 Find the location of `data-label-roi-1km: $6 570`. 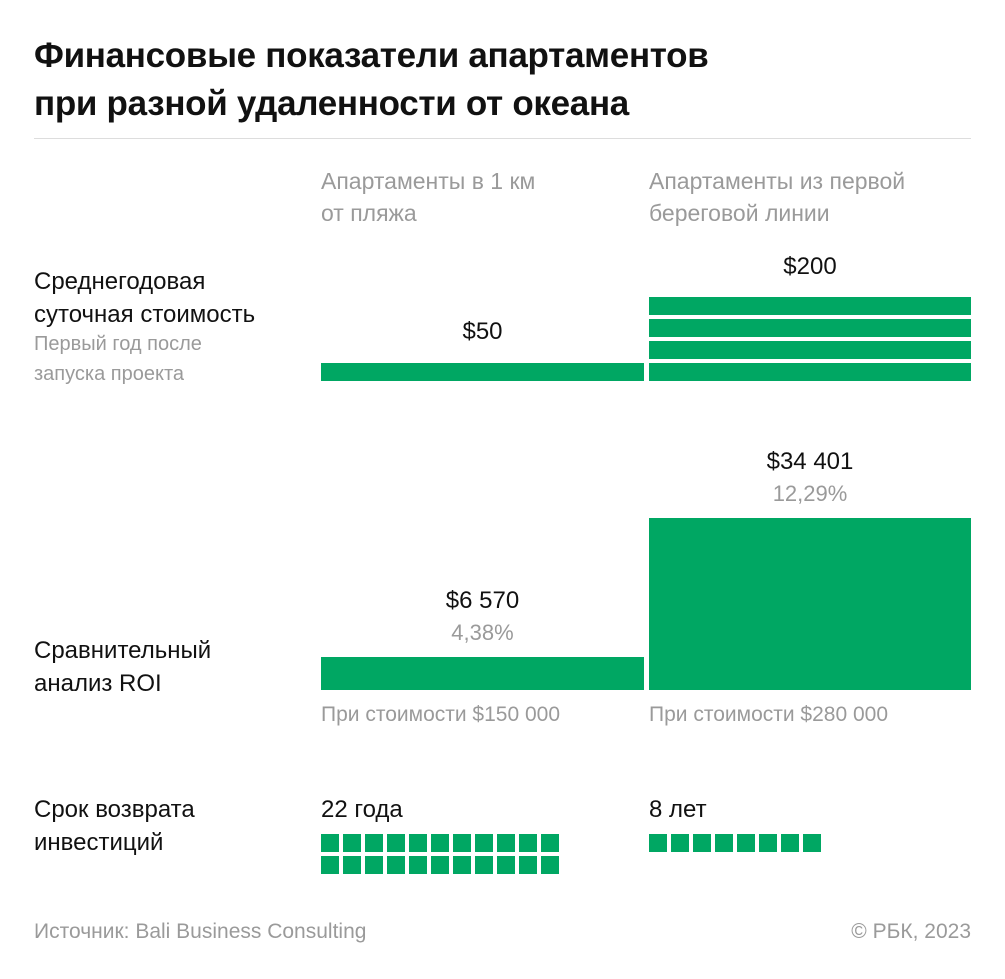

data-label-roi-1km: $6 570 is located at coordinates (482, 600).